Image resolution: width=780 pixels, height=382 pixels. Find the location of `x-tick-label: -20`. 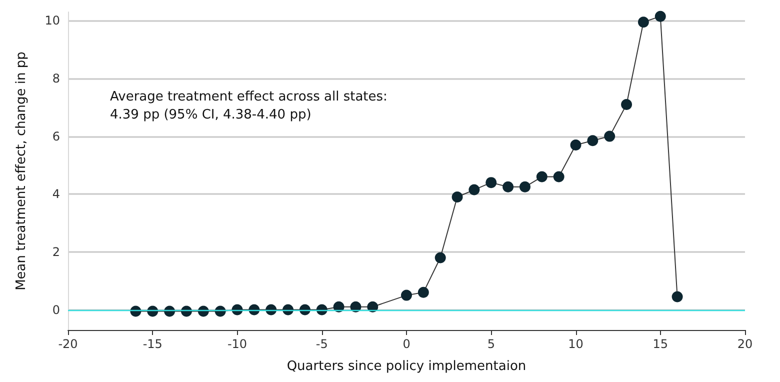

x-tick-label: -20 is located at coordinates (68, 344).